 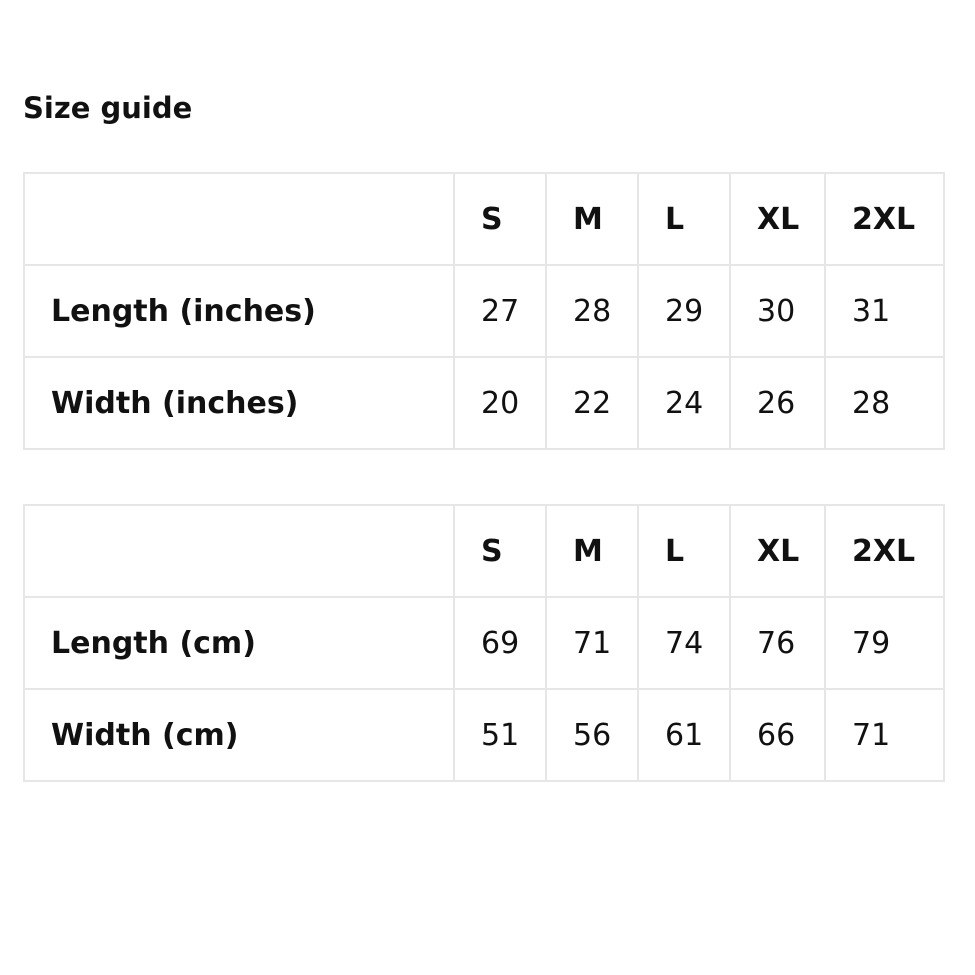 I want to click on table-row: Width (inches) 20 22 24 26 28, so click(x=484, y=403).